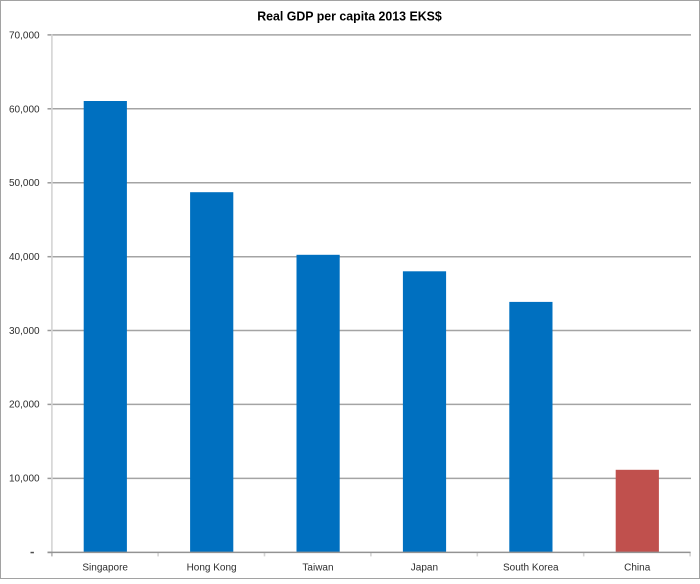 The height and width of the screenshot is (584, 700). I want to click on svg-text: Hong Kong, so click(212, 568).